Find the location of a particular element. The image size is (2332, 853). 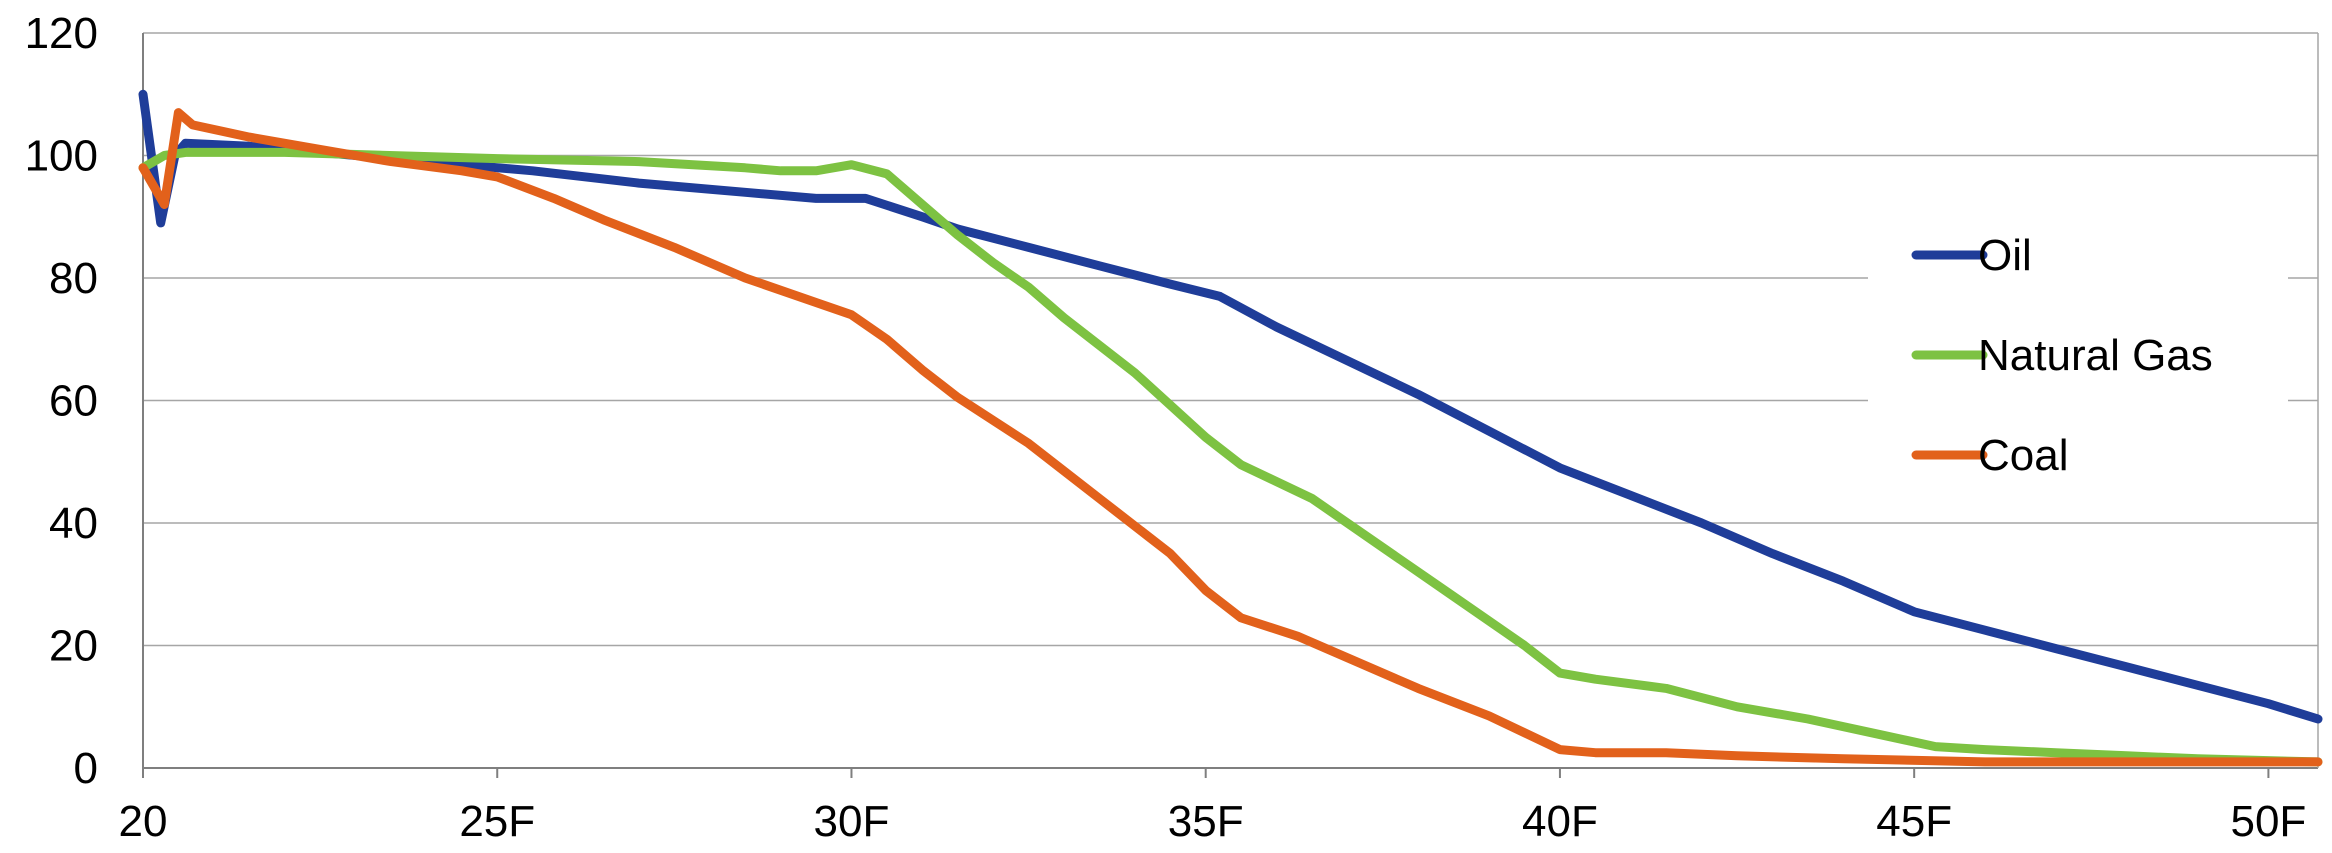

x-tick-label: 45F is located at coordinates (1914, 821).